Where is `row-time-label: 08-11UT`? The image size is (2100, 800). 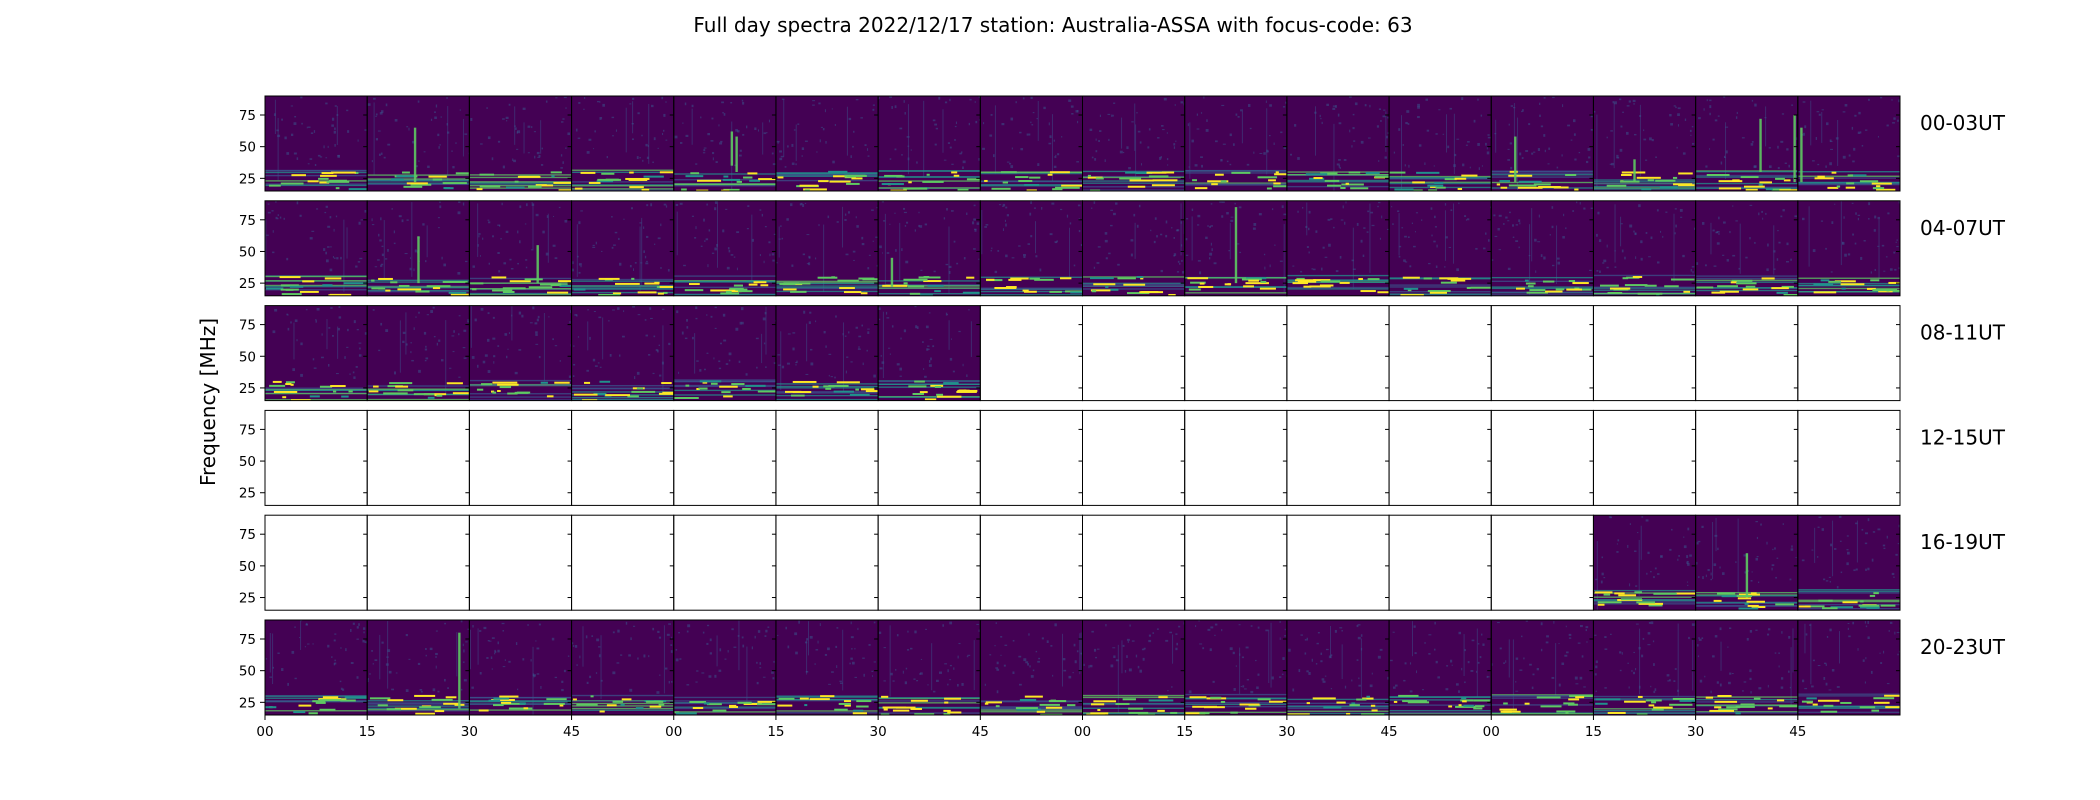
row-time-label: 08-11UT is located at coordinates (1963, 333).